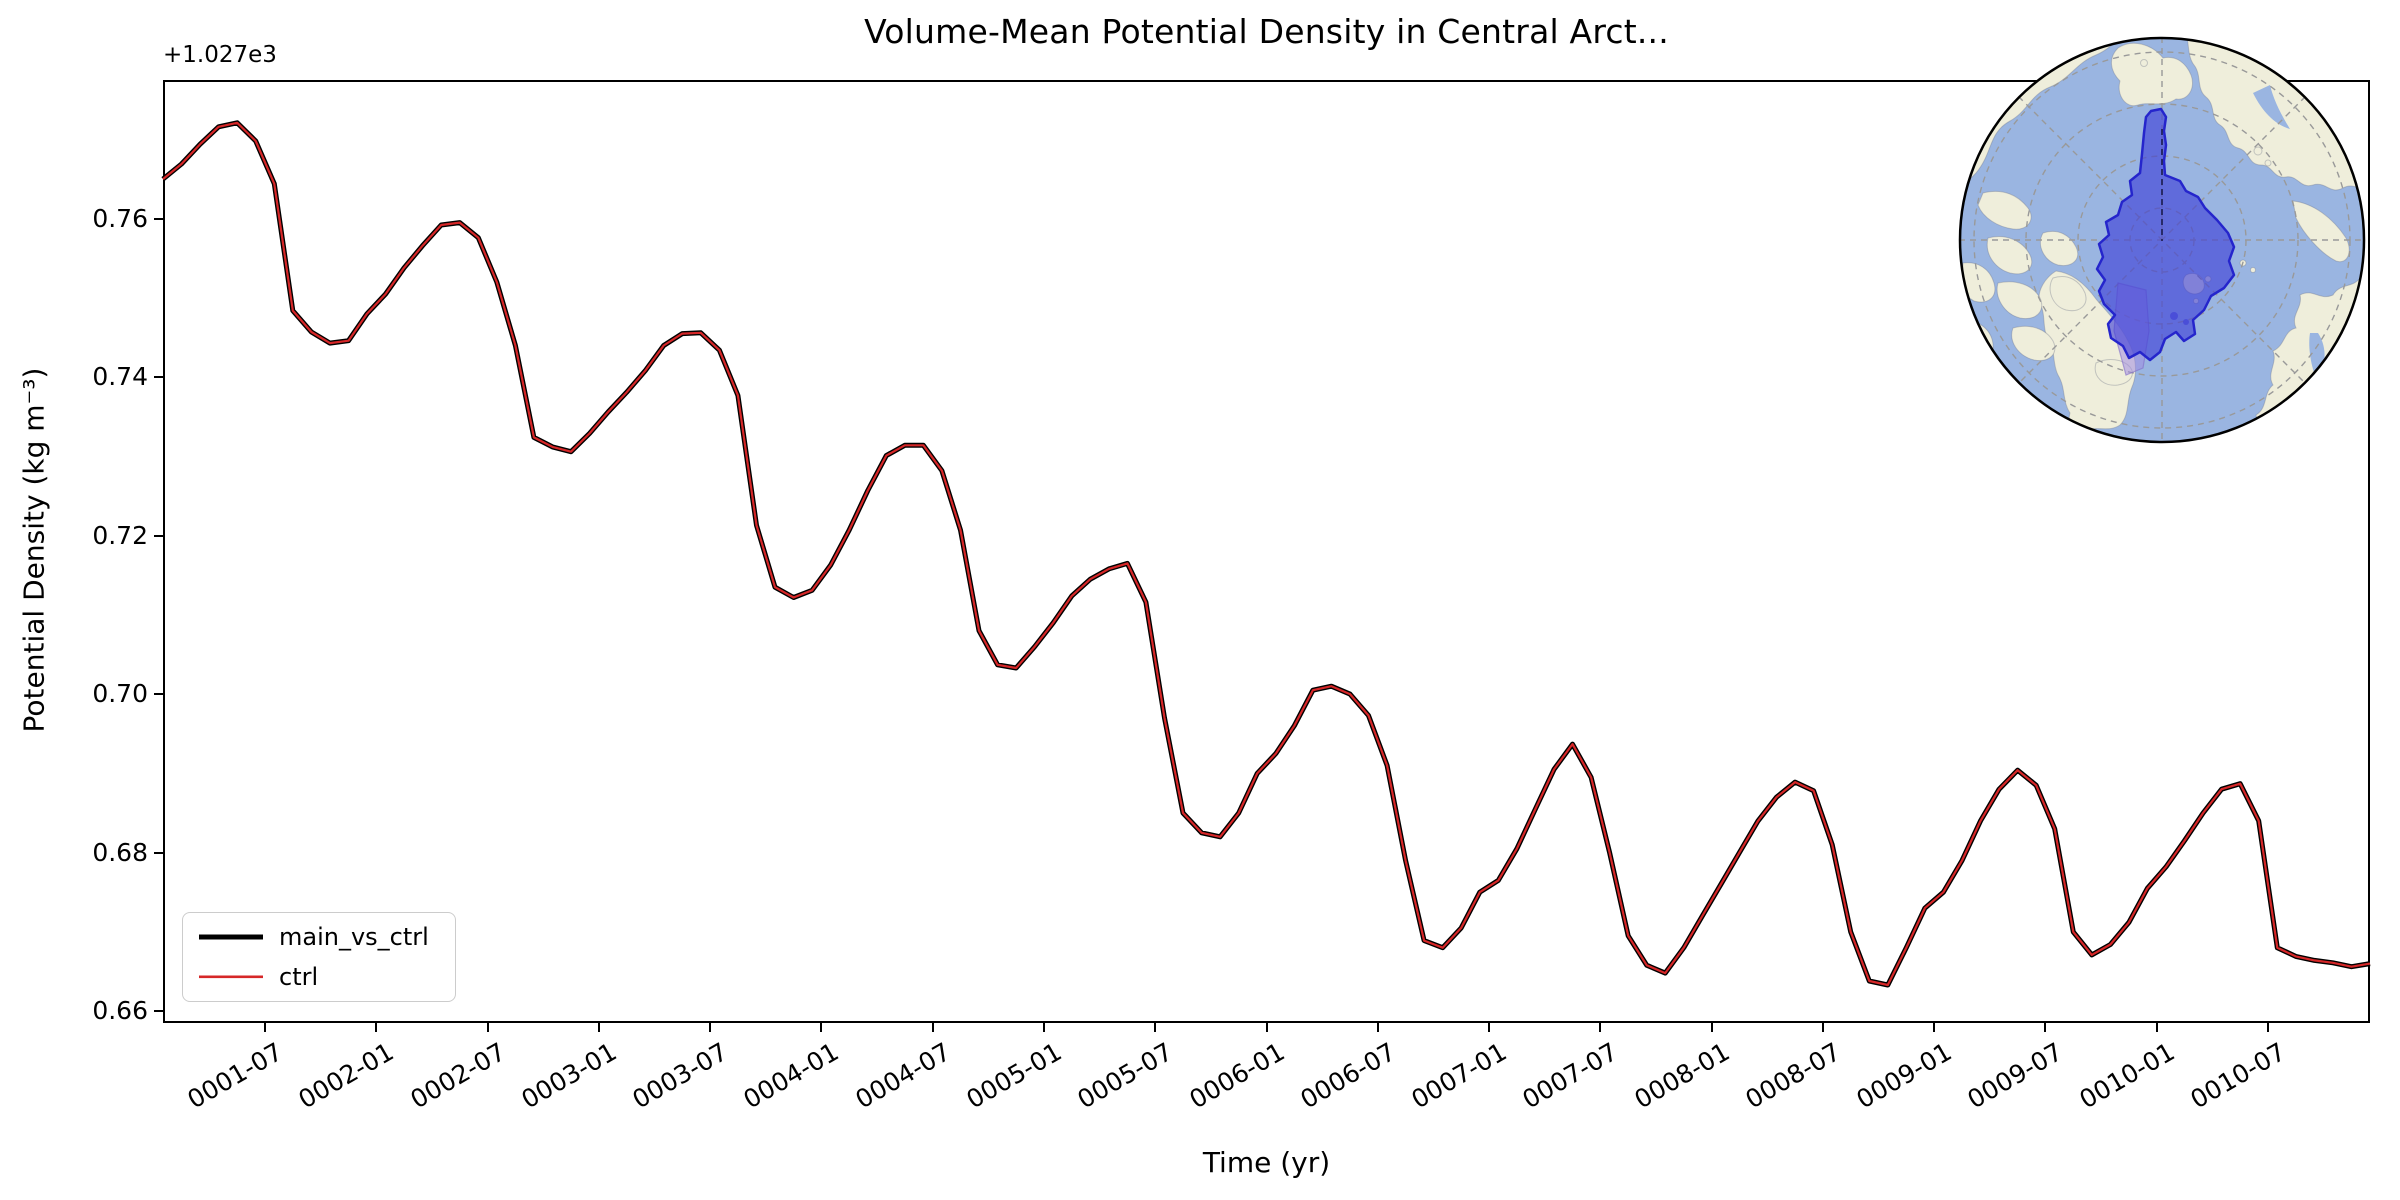 This screenshot has width=2400, height=1200. I want to click on y-tick-label: 0.70, so click(120, 694).